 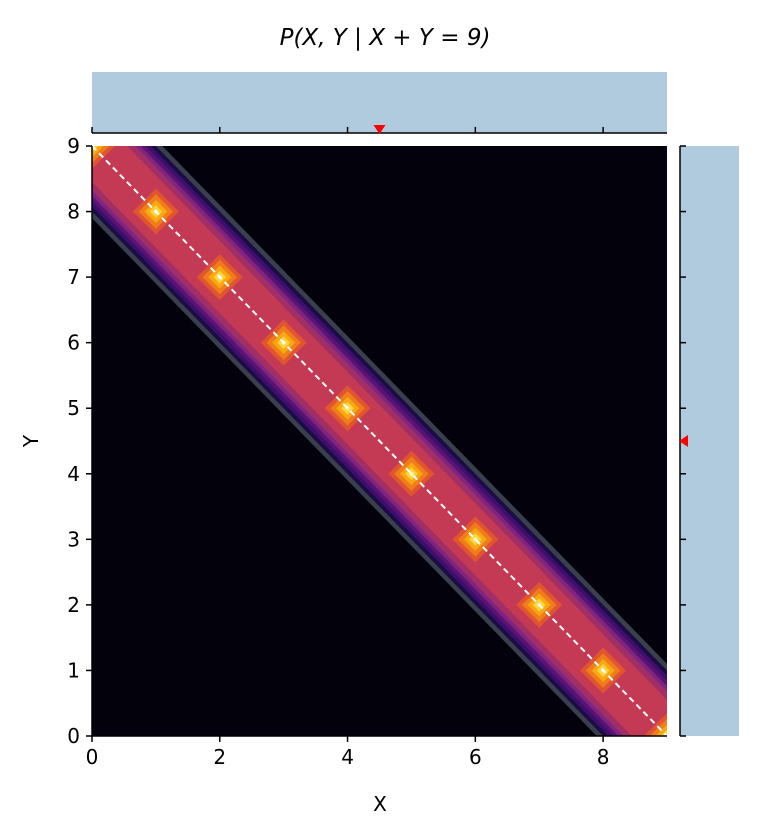 I want to click on y-marginal-ticks, so click(x=683, y=441).